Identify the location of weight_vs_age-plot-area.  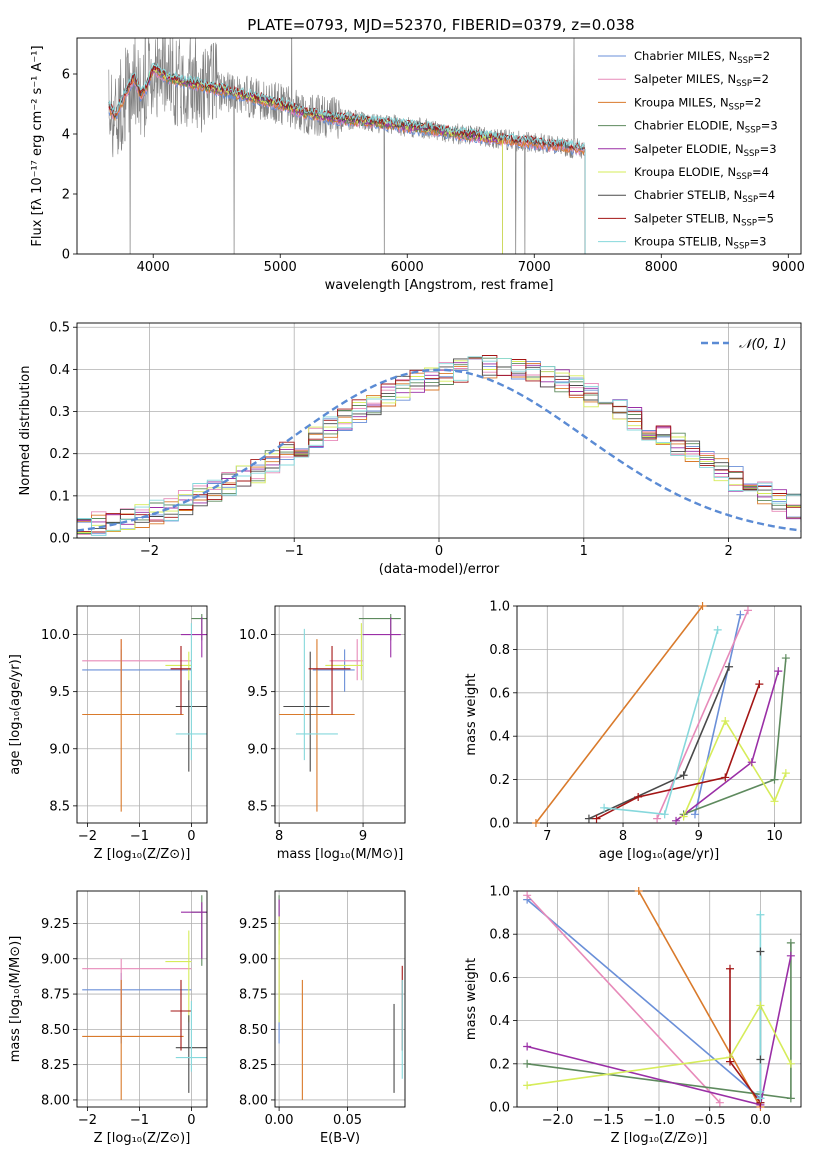
(661, 714).